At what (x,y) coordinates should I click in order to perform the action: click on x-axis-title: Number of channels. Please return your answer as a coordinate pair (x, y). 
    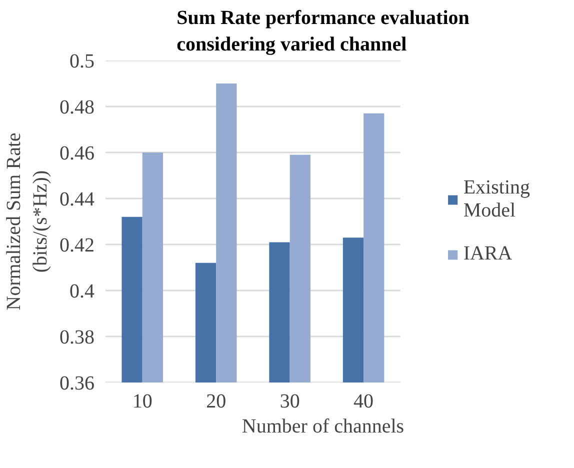
    Looking at the image, I should click on (323, 427).